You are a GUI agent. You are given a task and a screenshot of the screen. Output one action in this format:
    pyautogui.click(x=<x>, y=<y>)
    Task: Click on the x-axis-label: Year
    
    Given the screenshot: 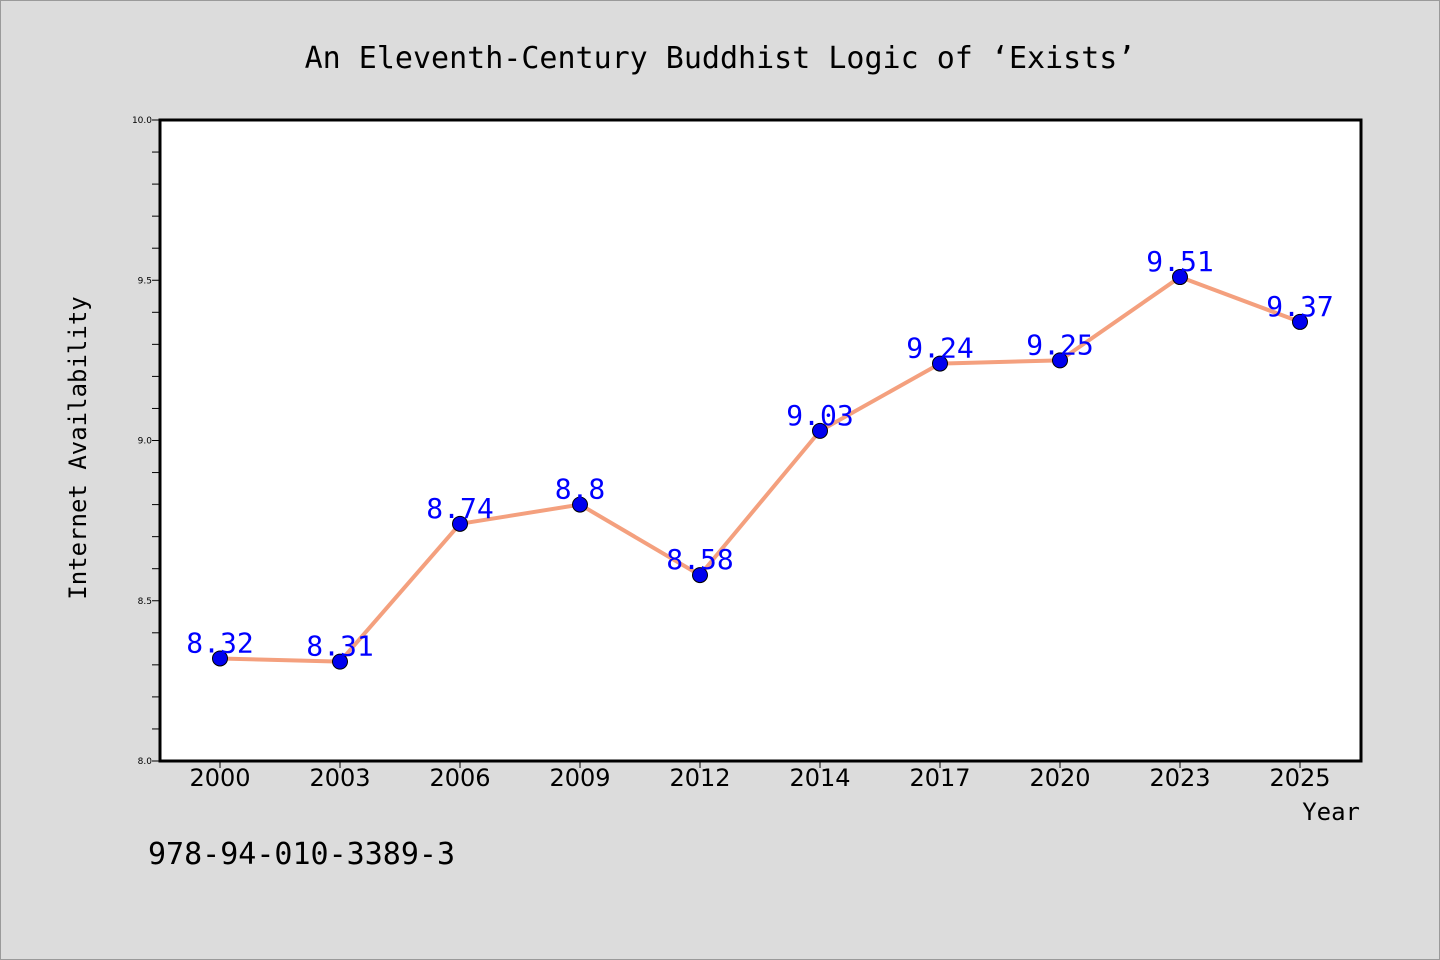 What is the action you would take?
    pyautogui.click(x=1331, y=812)
    